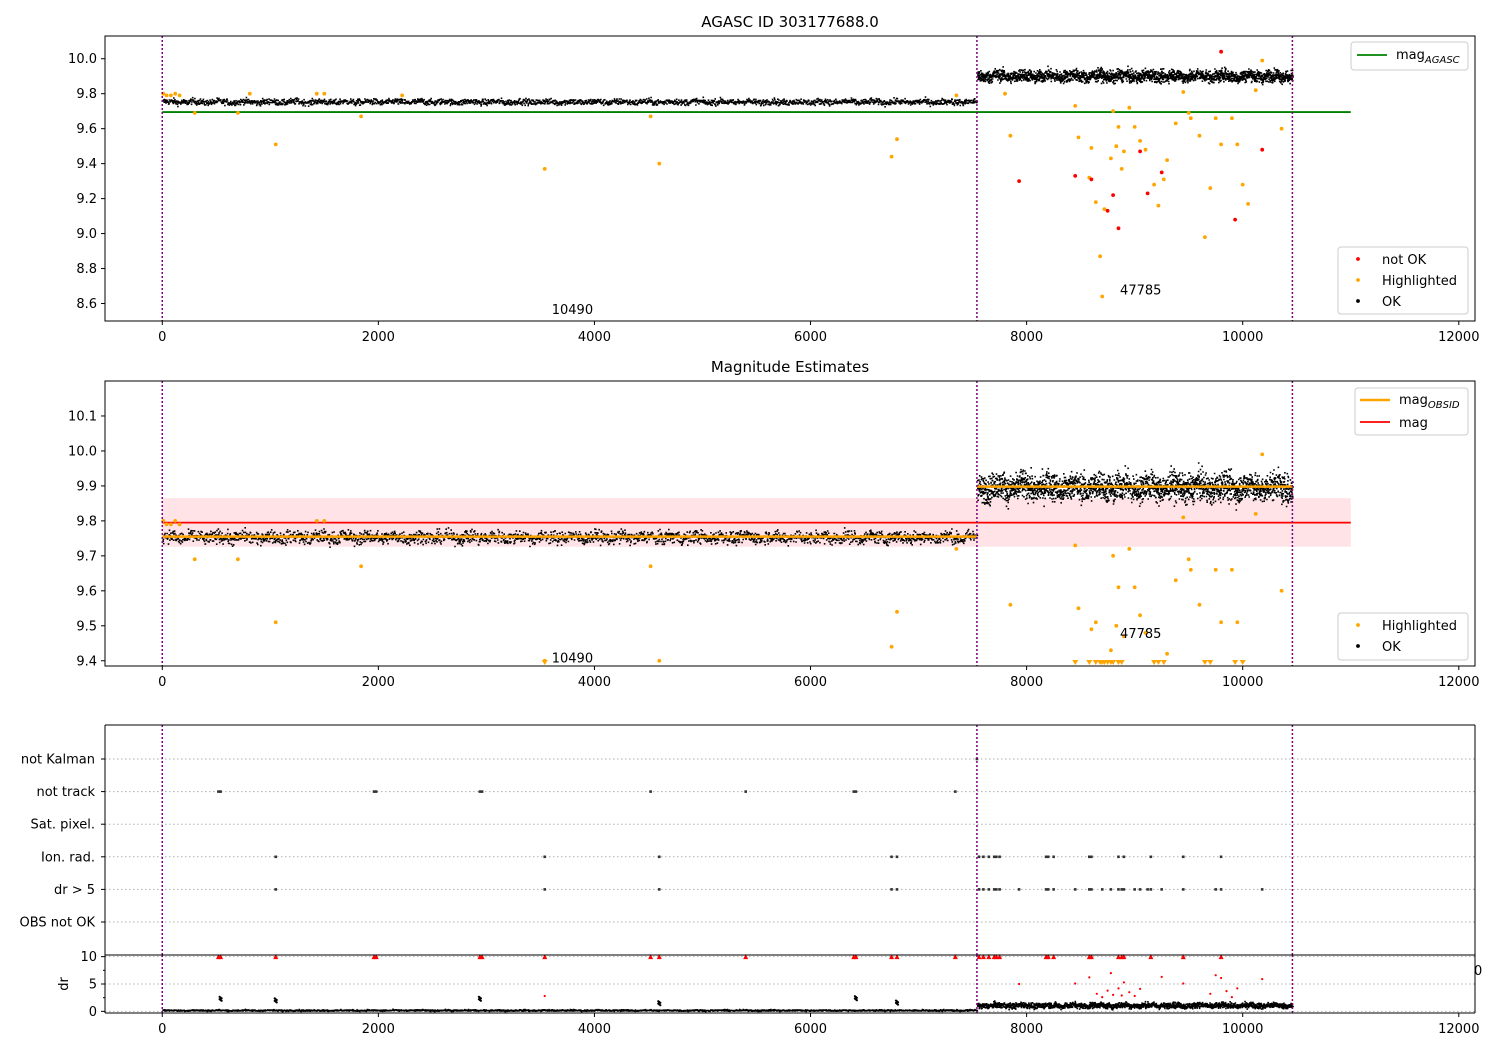 The image size is (1500, 1050). Describe the element at coordinates (86, 556) in the screenshot. I see `y-tick-label: 9.7` at that location.